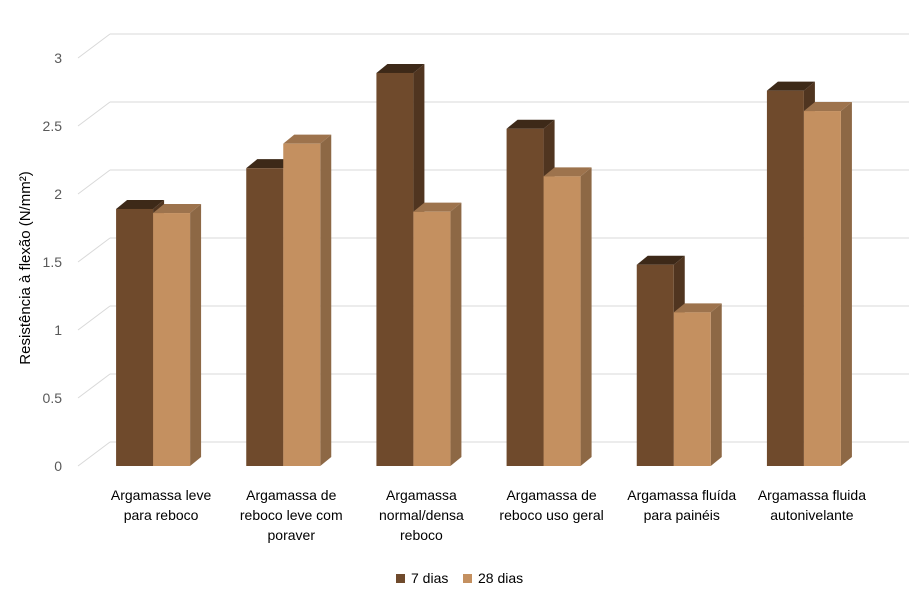  I want to click on category-label: Argamassa de reboco leve com poraver, so click(291, 515).